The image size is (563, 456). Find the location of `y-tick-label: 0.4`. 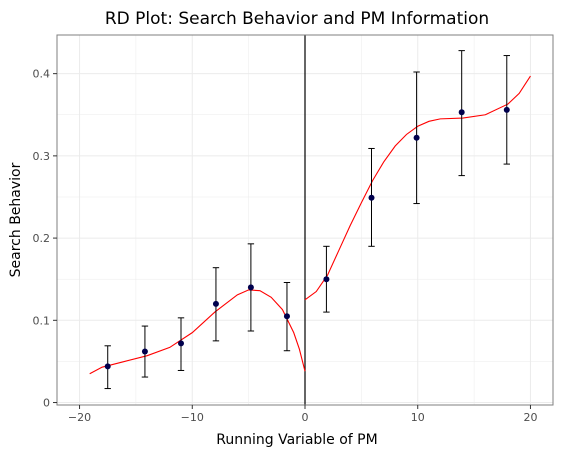

y-tick-label: 0.4 is located at coordinates (42, 74).